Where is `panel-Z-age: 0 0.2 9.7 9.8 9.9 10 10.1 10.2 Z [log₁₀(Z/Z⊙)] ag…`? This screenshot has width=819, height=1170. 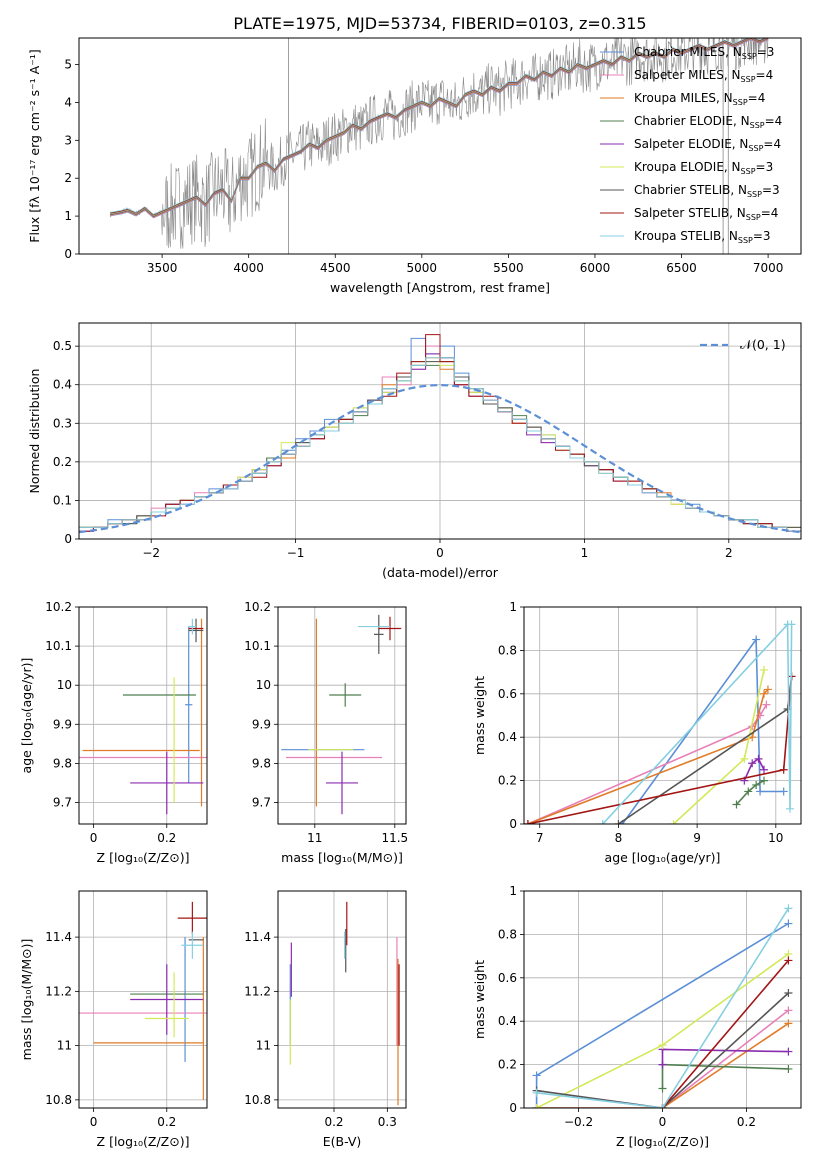 panel-Z-age: 0 0.2 9.7 9.8 9.9 10 10.1 10.2 Z [log₁₀(Z/Z⊙)] ag… is located at coordinates (113, 732).